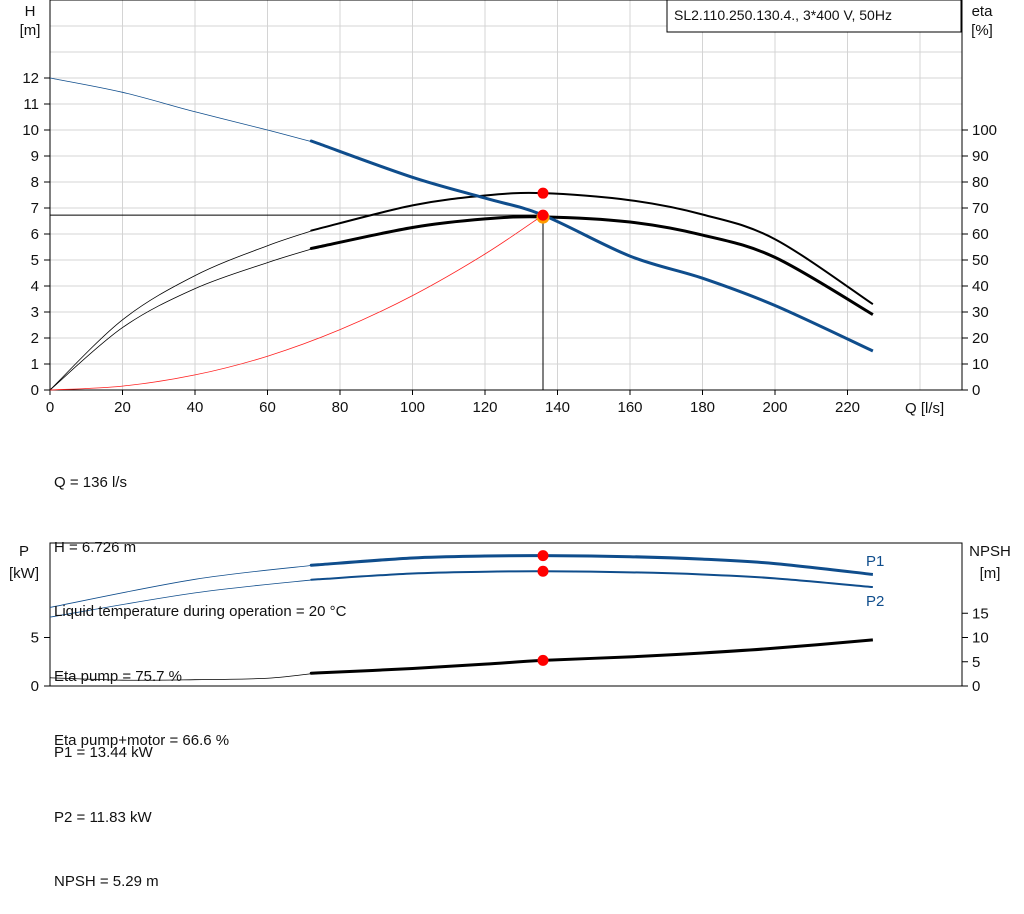 Image resolution: width=1024 pixels, height=914 pixels. I want to click on x-axis-title: Q [l/s], so click(924, 408).